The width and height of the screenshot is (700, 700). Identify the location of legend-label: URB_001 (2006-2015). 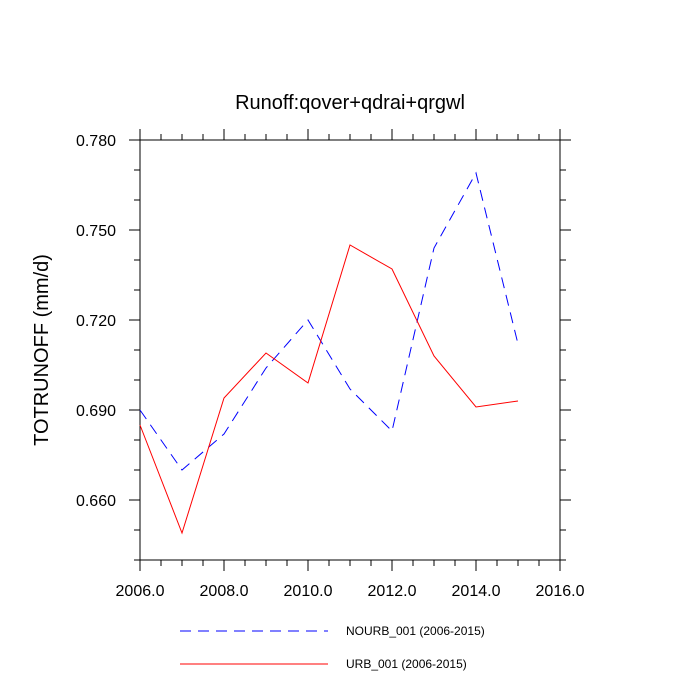
(406, 664).